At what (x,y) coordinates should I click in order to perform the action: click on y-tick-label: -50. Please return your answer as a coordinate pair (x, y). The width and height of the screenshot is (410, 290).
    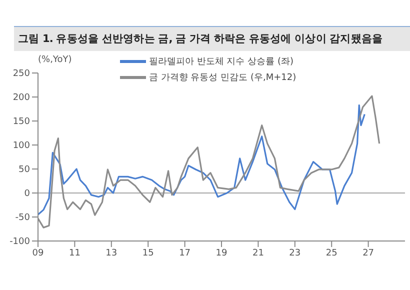
    Looking at the image, I should click on (22, 218).